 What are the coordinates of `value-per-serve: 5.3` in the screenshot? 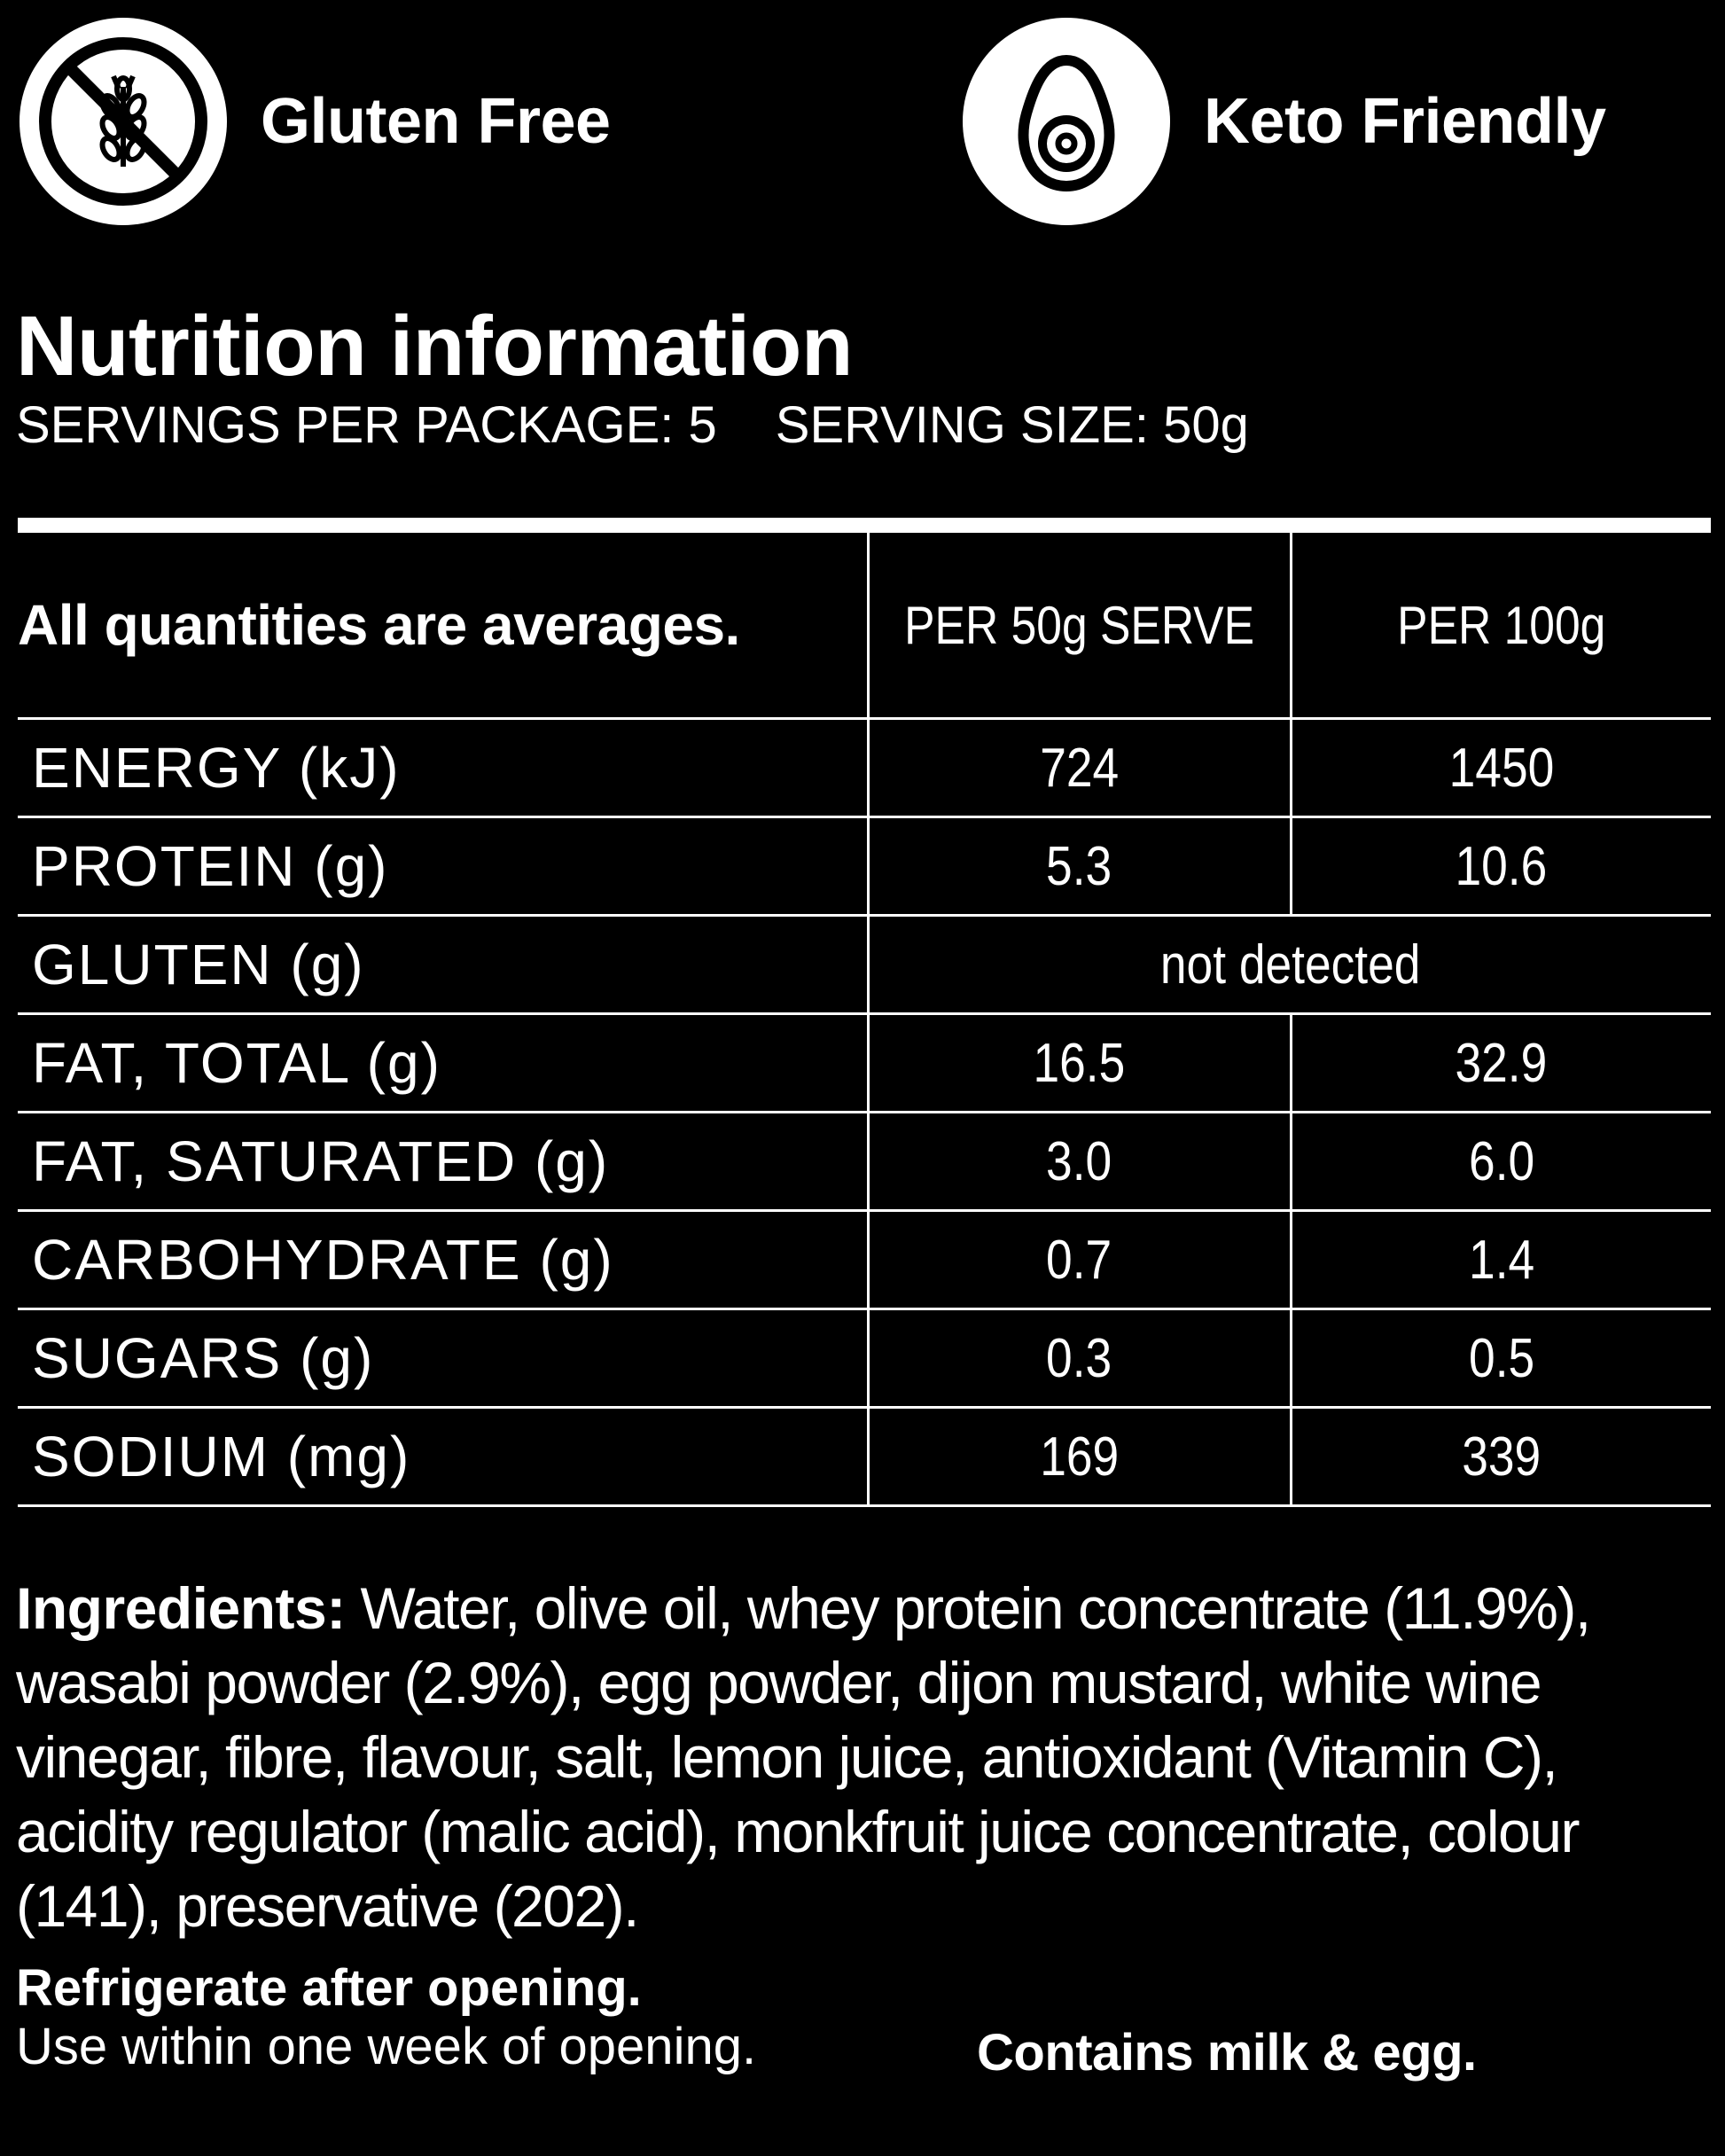 It's located at (1078, 866).